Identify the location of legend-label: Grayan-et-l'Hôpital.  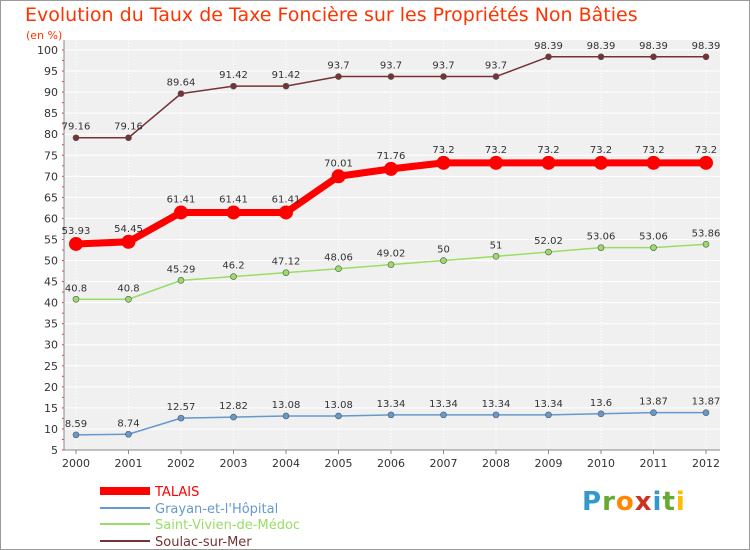
(216, 509).